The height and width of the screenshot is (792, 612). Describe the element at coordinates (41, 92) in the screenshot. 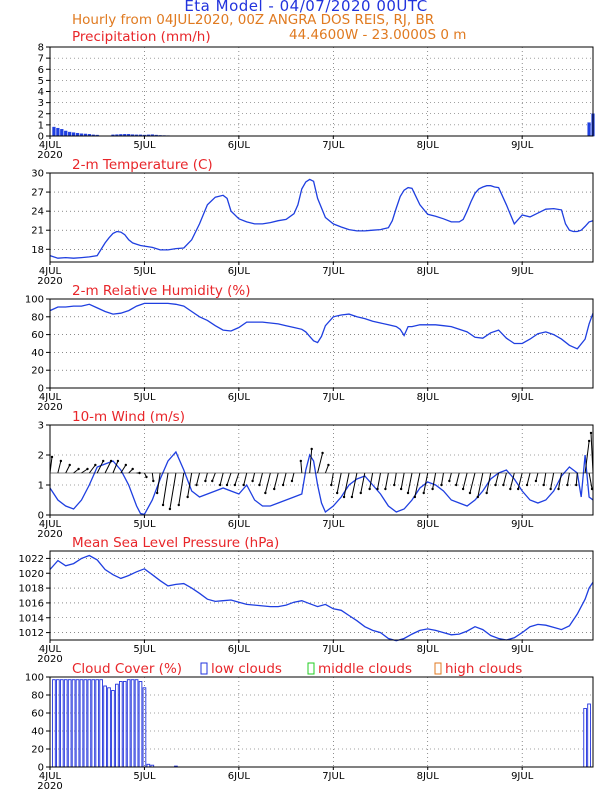

I see `y-tick-label: 4` at that location.